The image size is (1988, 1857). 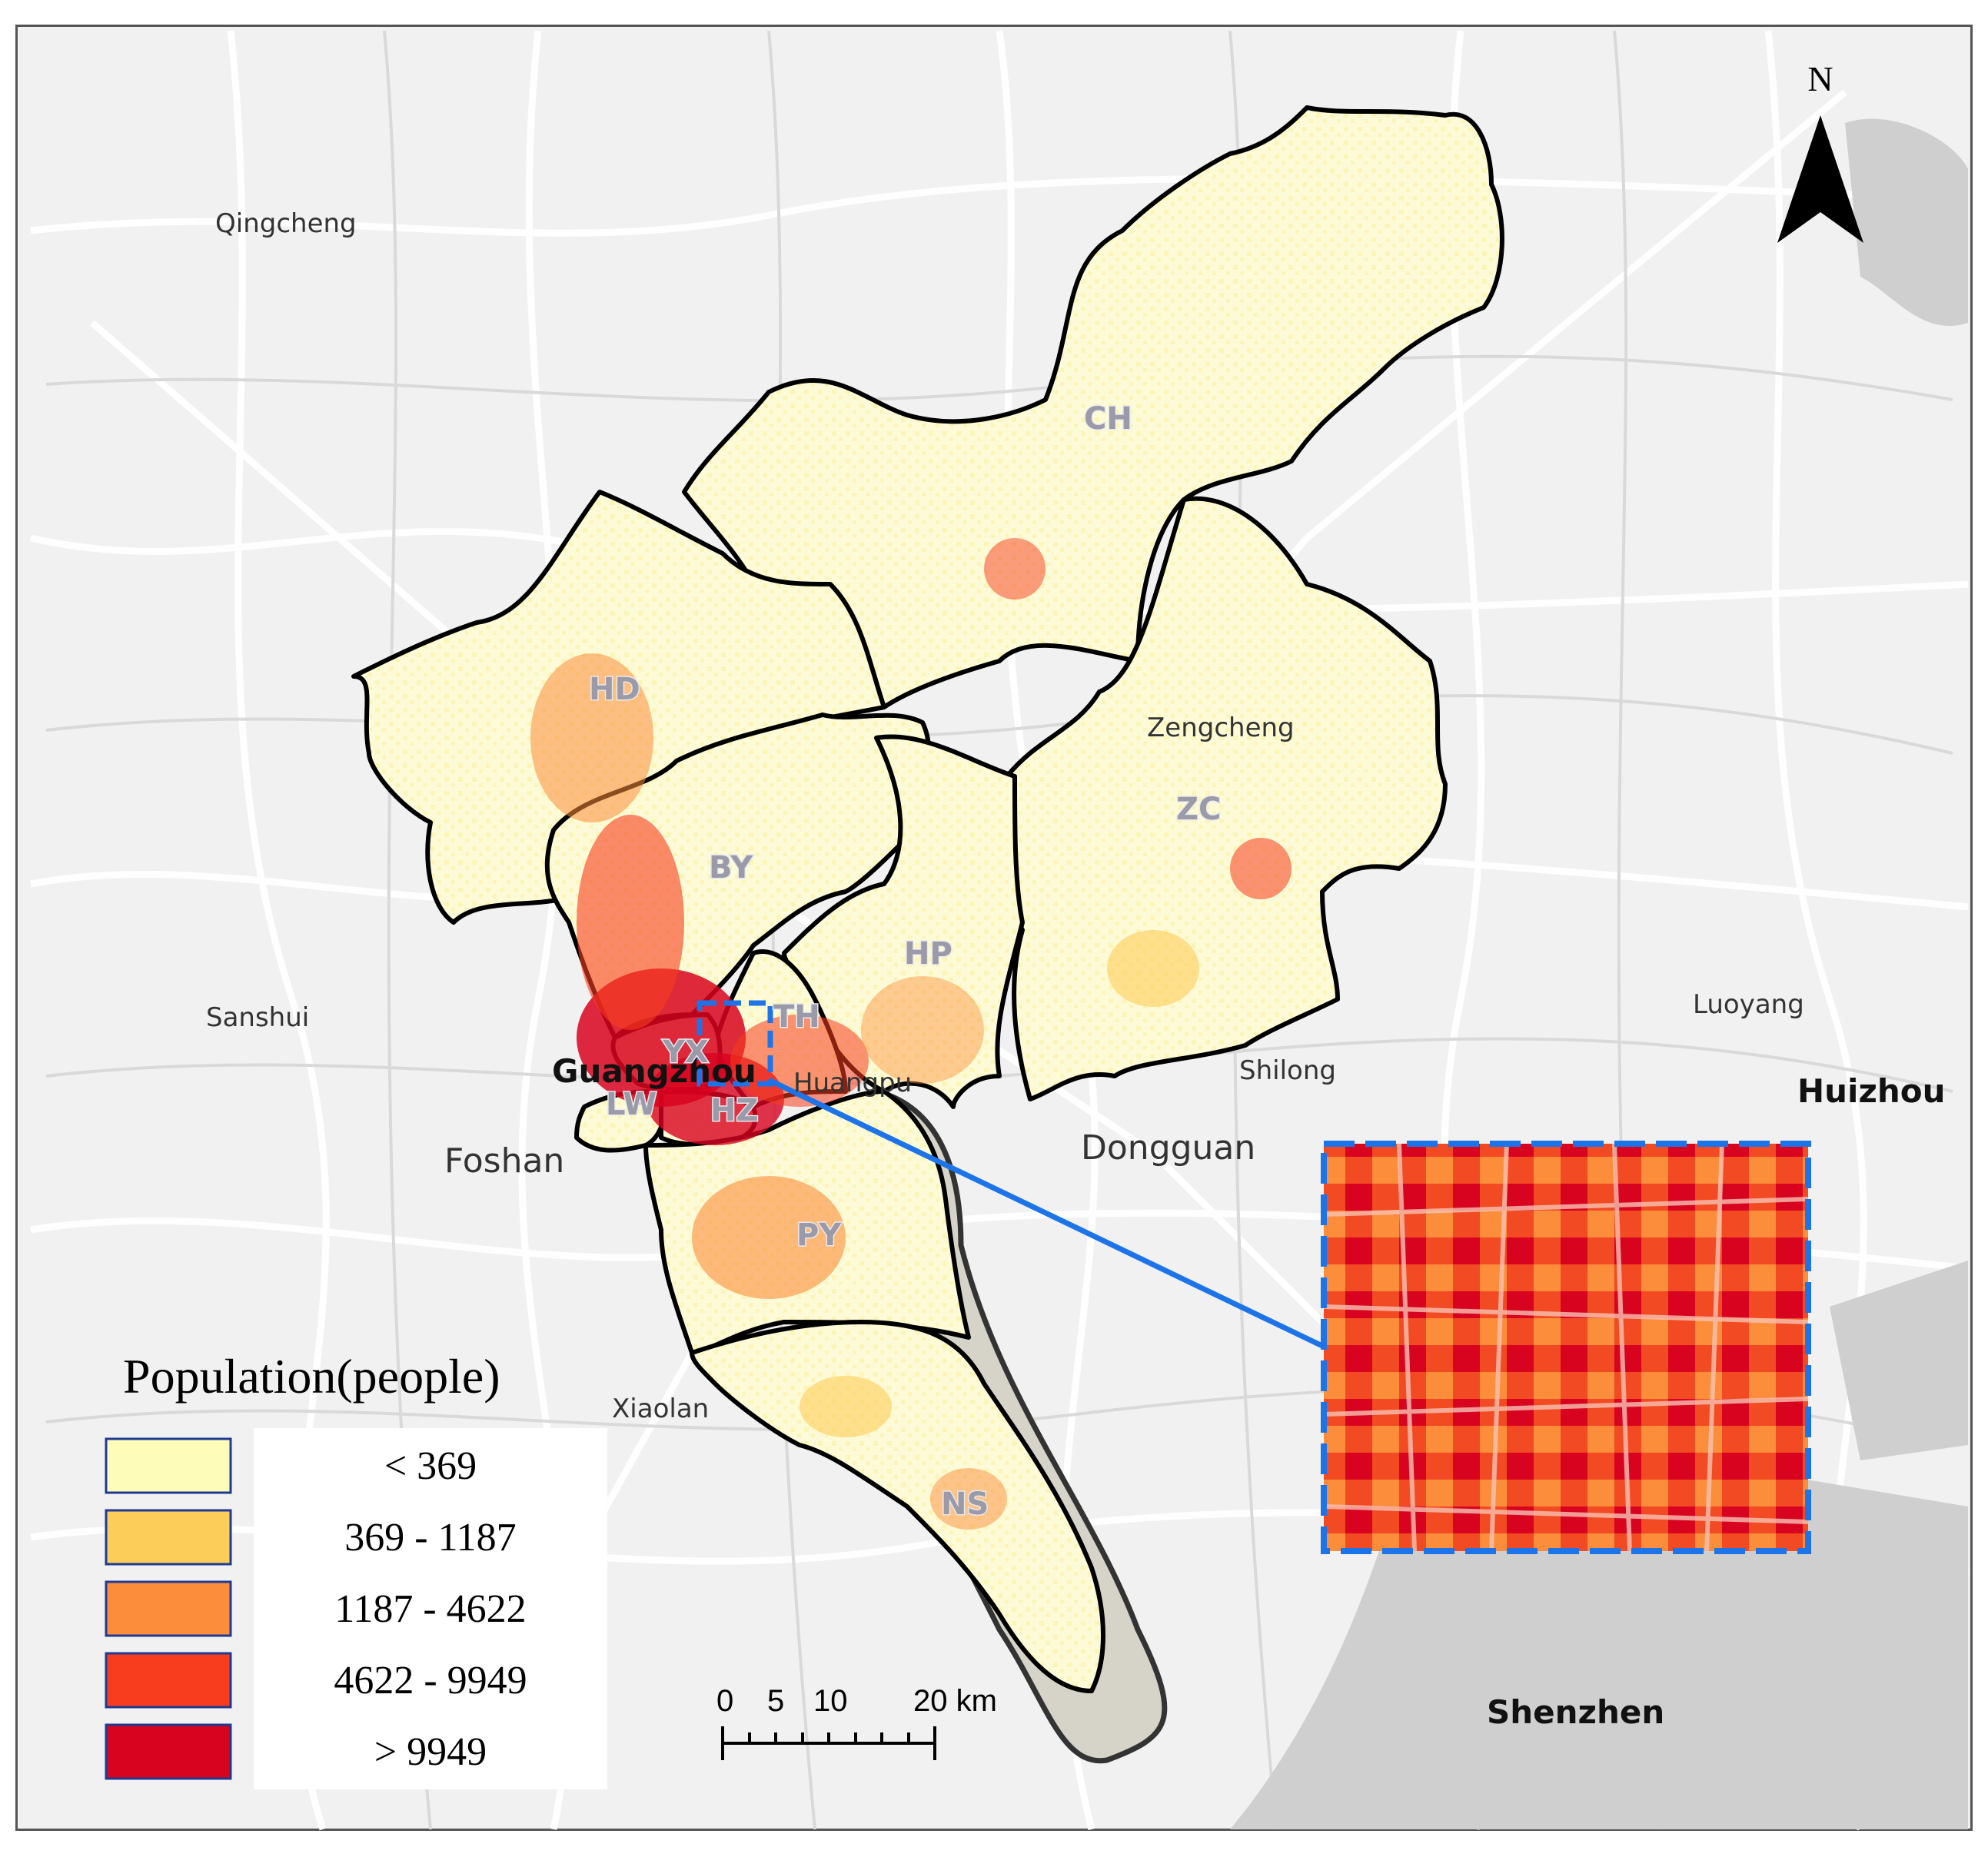 What do you see at coordinates (504, 1161) in the screenshot?
I see `place-foshan: Foshan` at bounding box center [504, 1161].